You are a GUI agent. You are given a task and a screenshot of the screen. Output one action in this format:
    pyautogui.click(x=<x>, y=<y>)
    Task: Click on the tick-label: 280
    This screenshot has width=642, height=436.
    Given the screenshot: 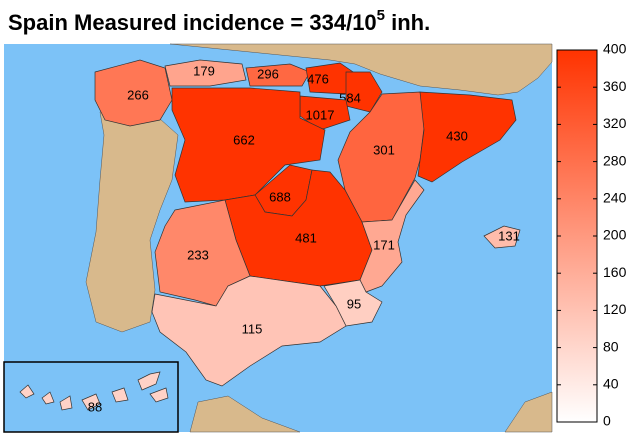 What is the action you would take?
    pyautogui.click(x=615, y=160)
    